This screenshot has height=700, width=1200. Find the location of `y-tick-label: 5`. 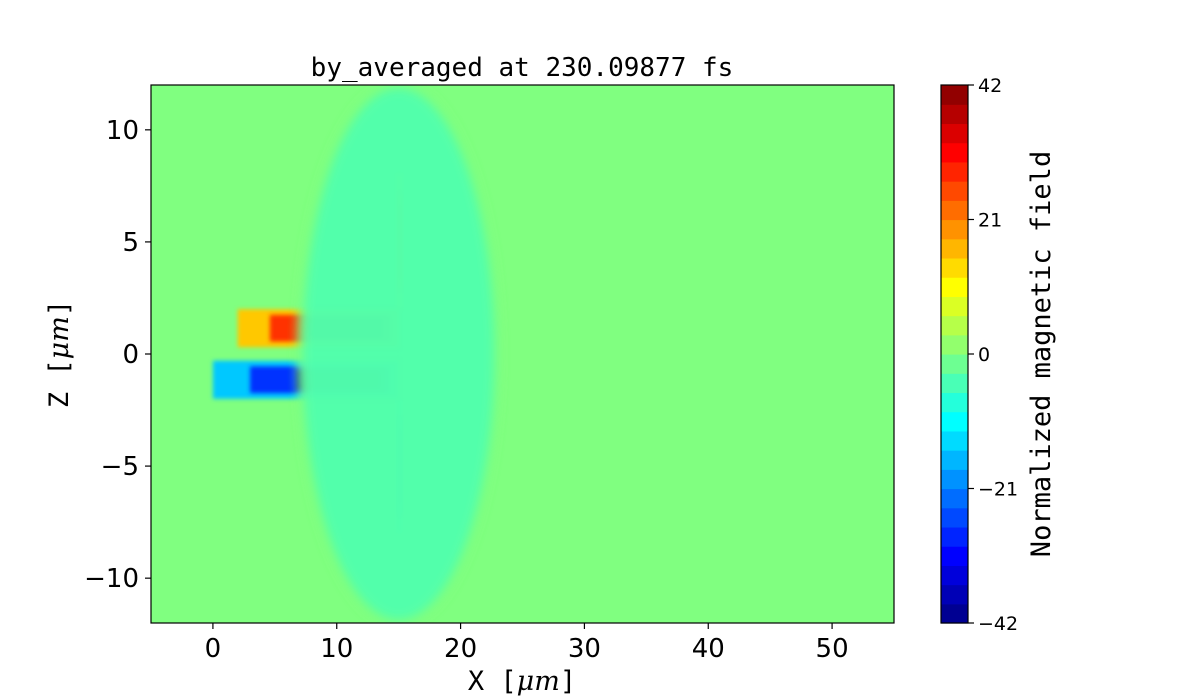

y-tick-label: 5 is located at coordinates (130, 243).